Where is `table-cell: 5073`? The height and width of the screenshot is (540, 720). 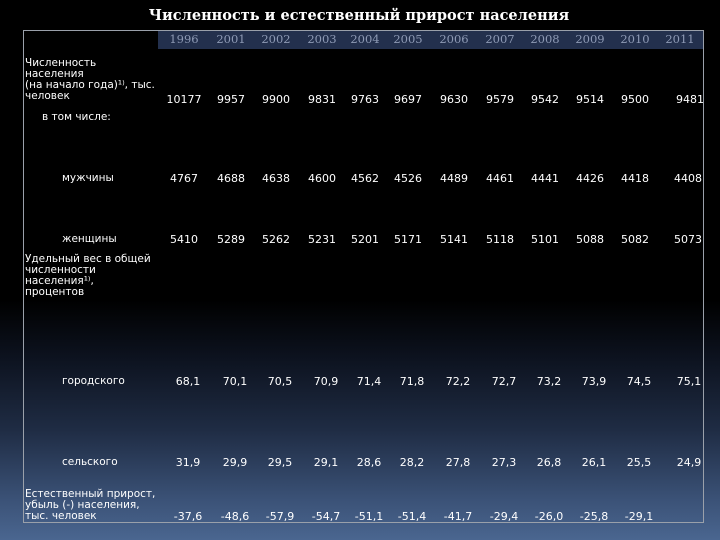 table-cell: 5073 is located at coordinates (688, 239).